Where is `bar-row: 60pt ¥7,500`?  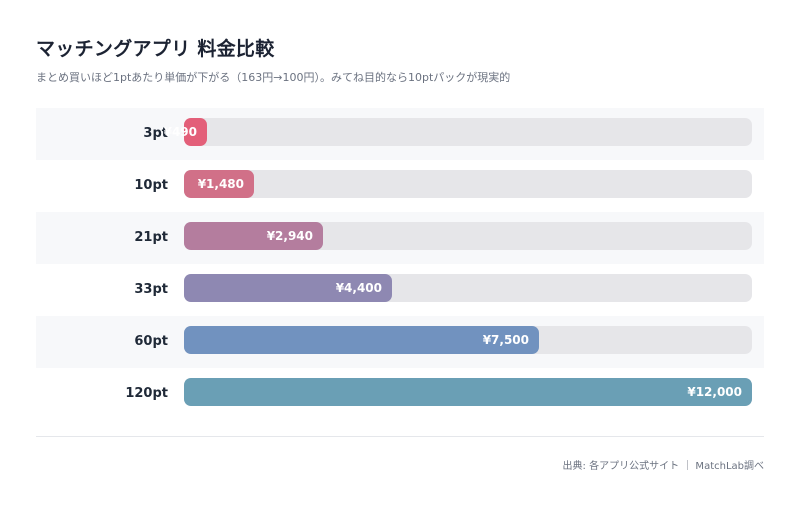
bar-row: 60pt ¥7,500 is located at coordinates (400, 342).